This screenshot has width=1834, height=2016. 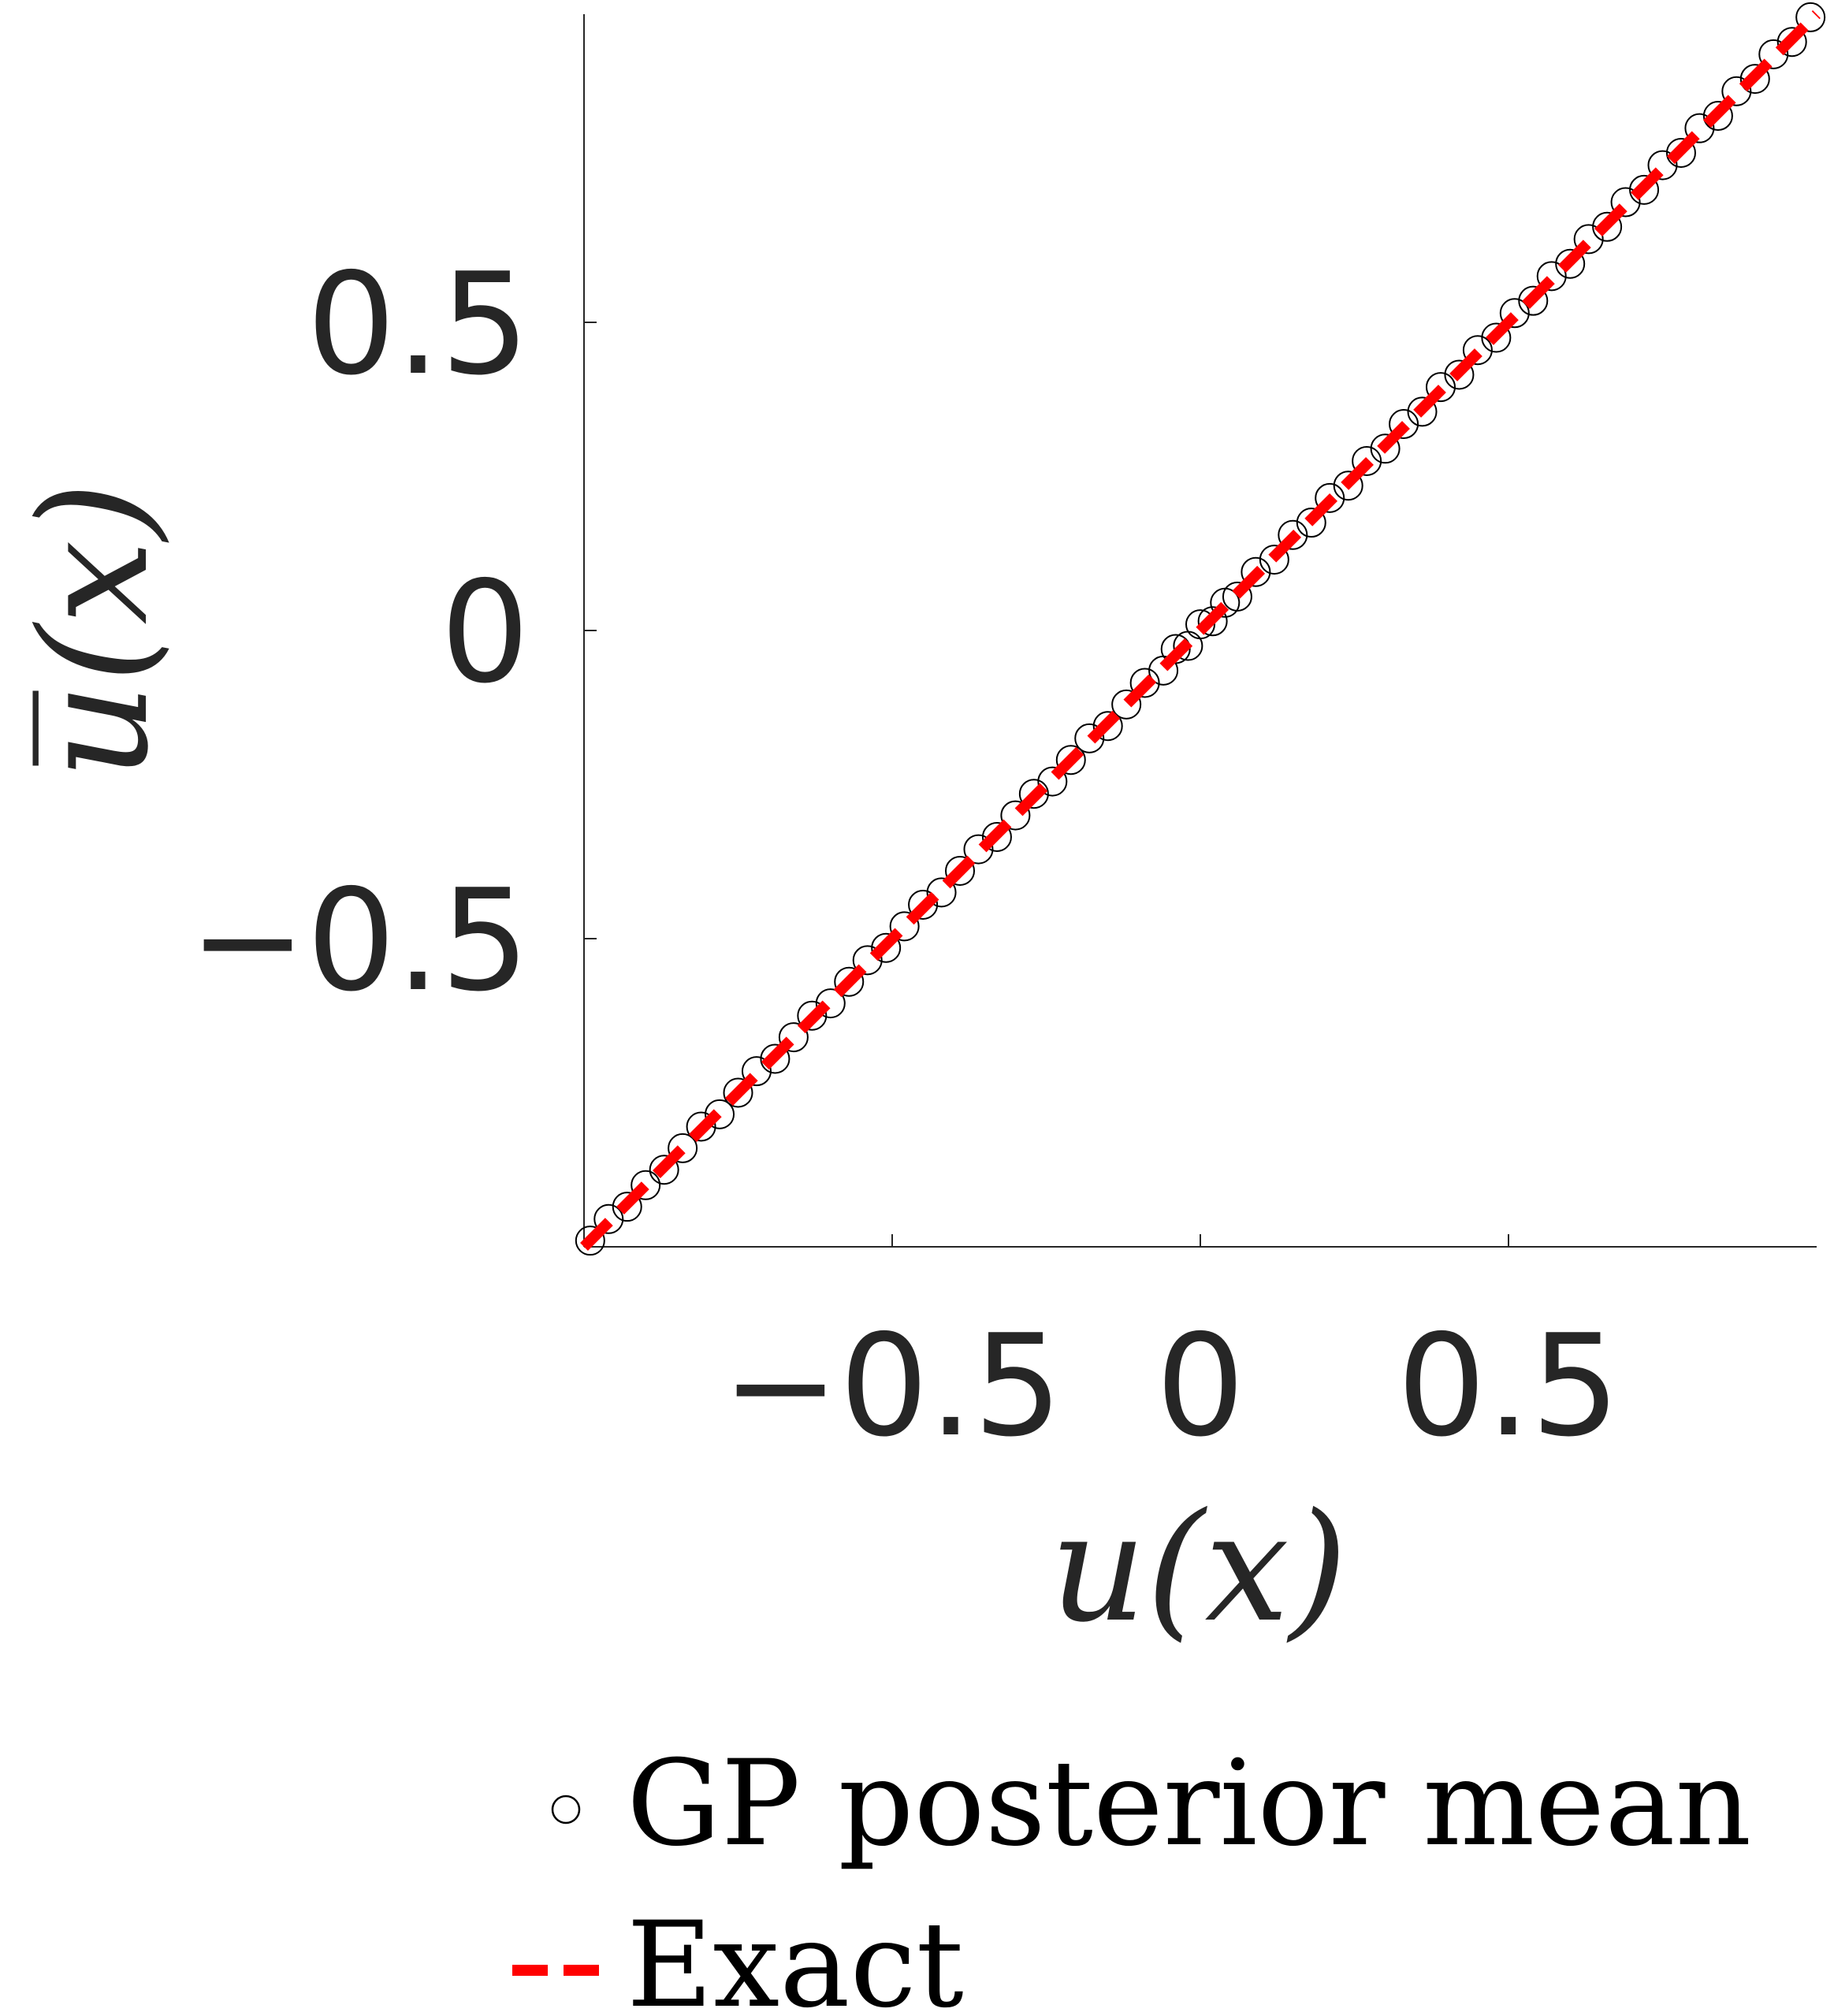 I want to click on x-tick-label: −0.5, so click(x=892, y=1385).